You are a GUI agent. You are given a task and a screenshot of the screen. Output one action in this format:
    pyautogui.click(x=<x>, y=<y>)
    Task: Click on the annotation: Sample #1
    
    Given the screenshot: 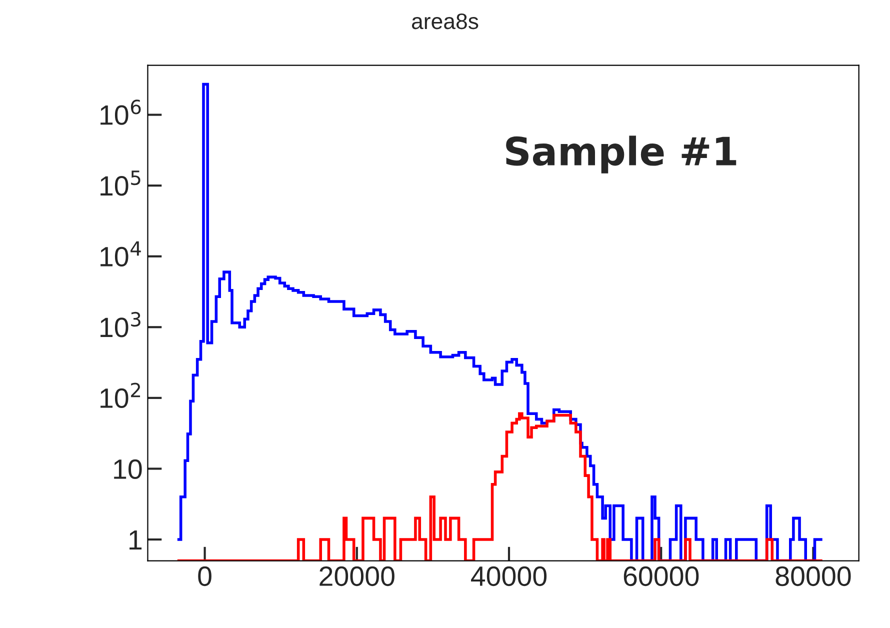 What is the action you would take?
    pyautogui.click(x=621, y=155)
    